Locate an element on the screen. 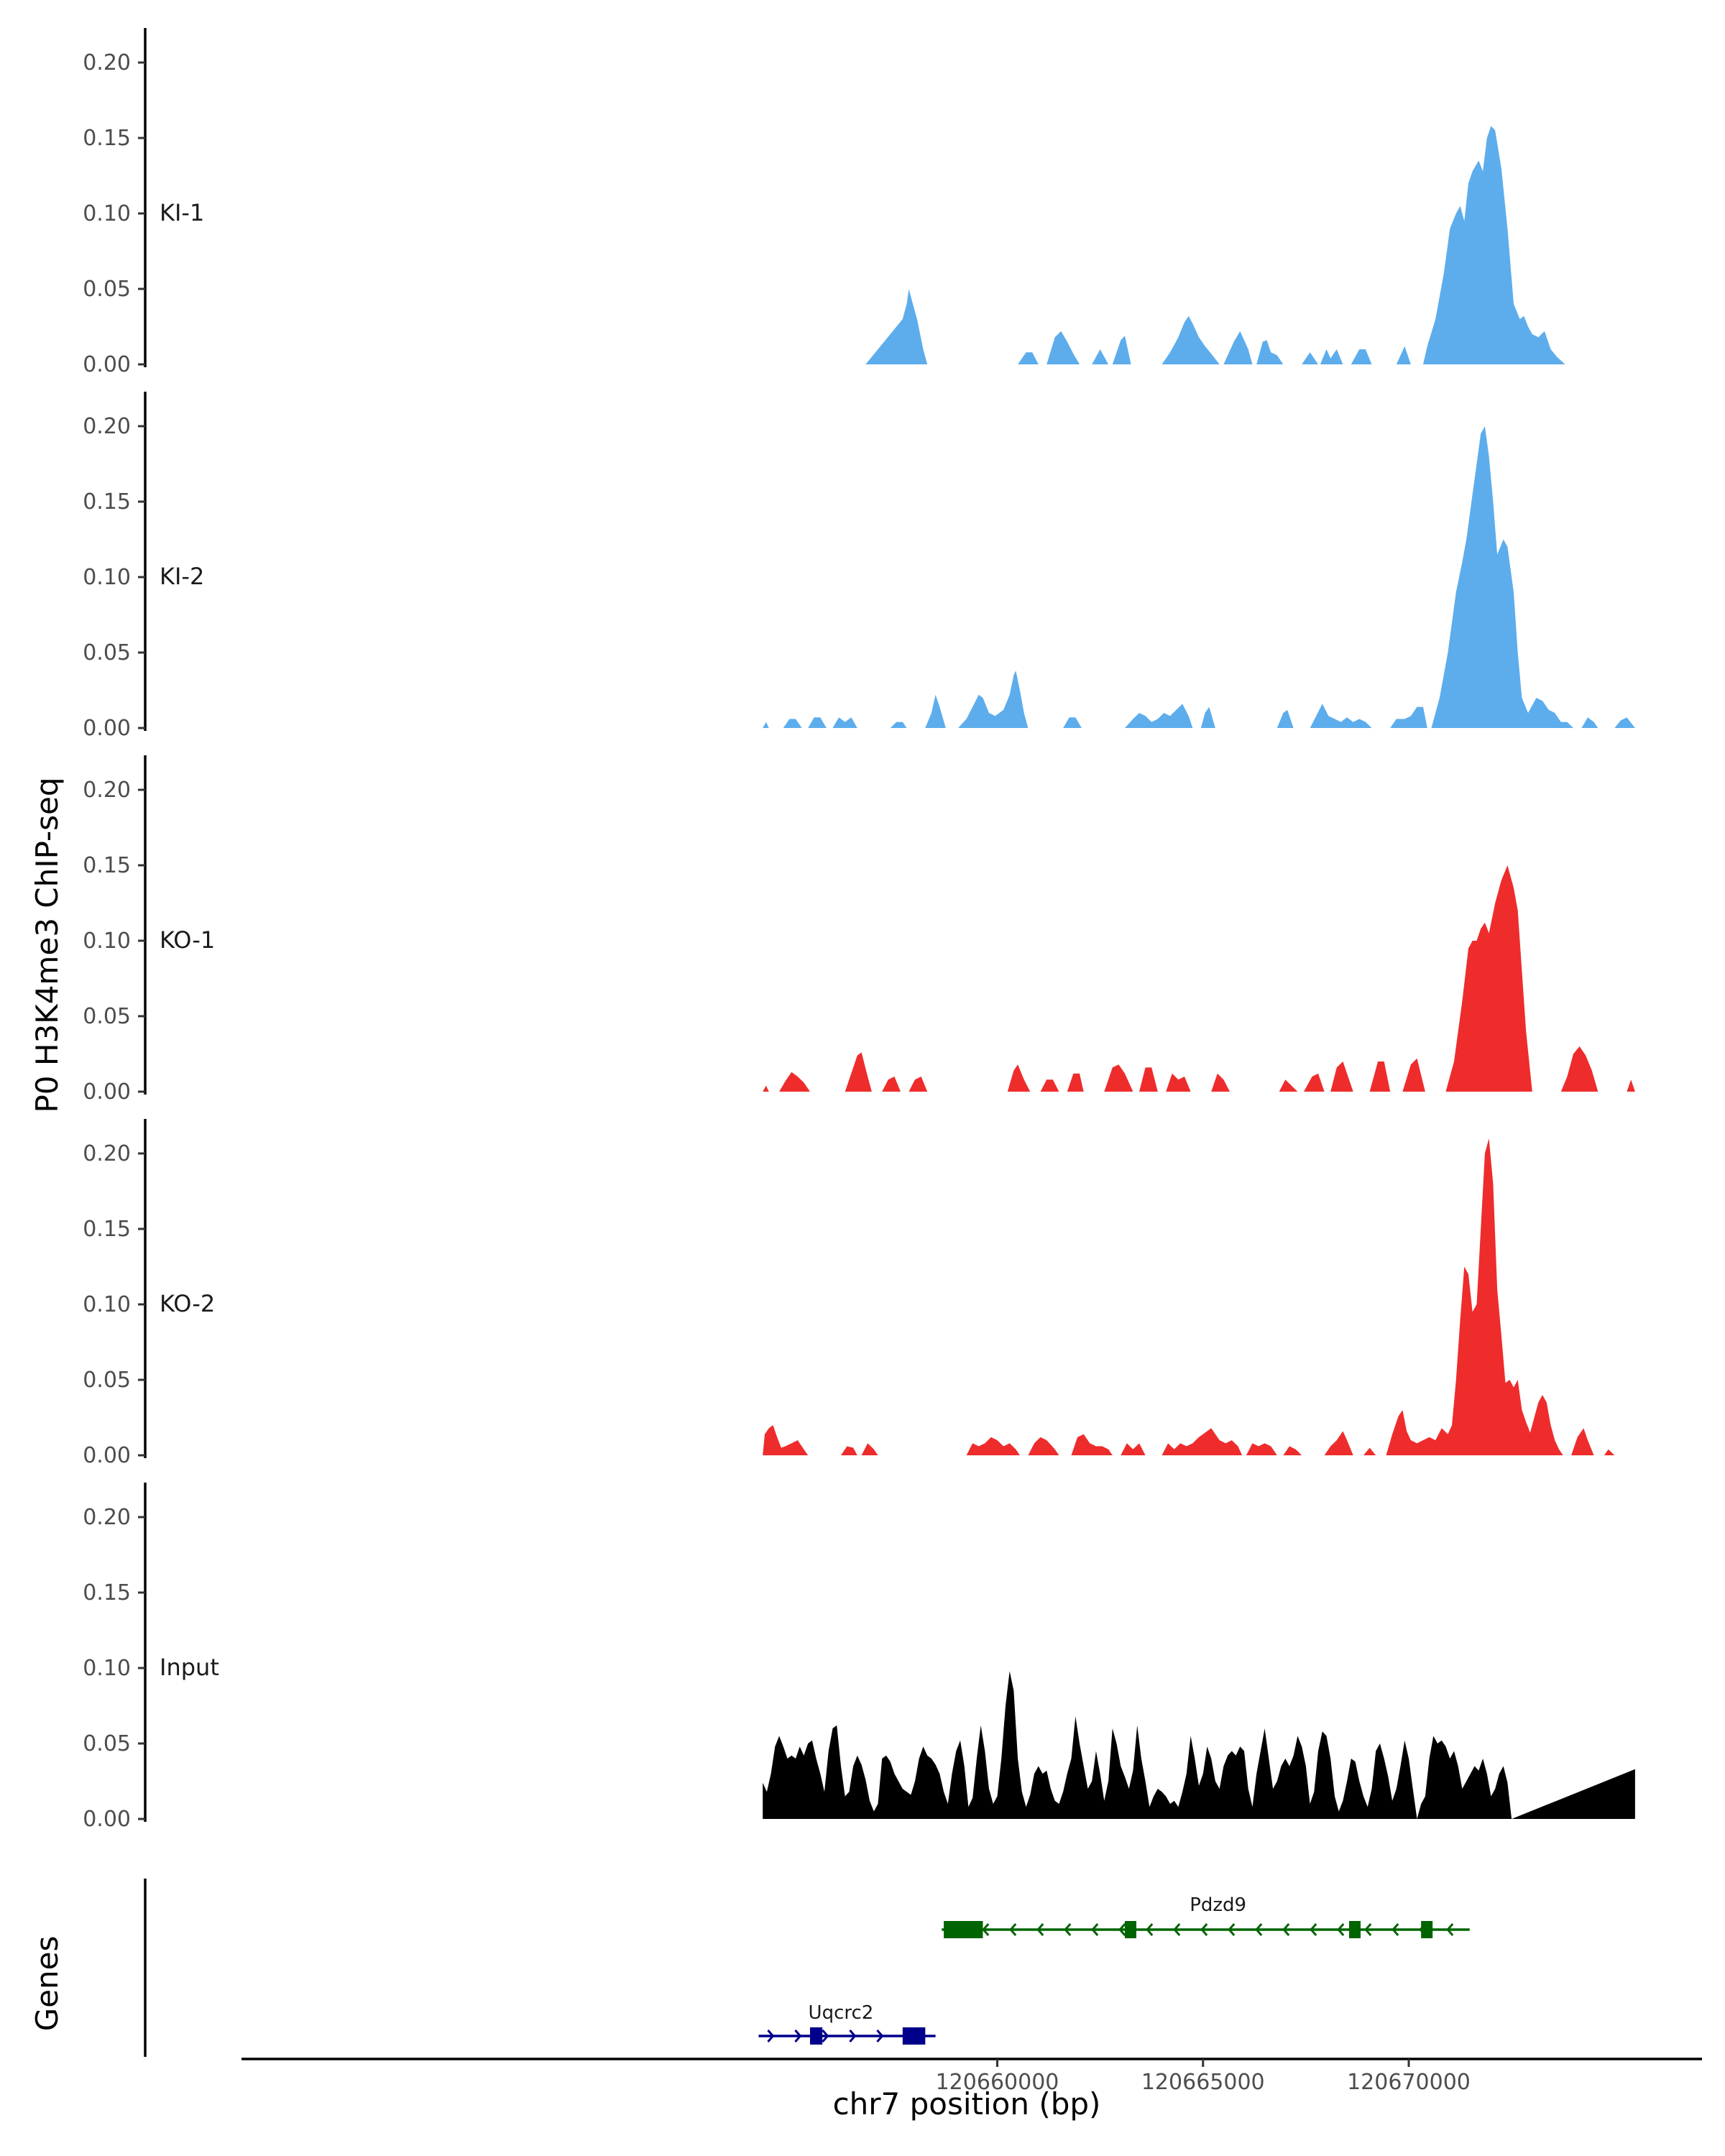  x-tick-label: 120665000 is located at coordinates (1203, 2082).